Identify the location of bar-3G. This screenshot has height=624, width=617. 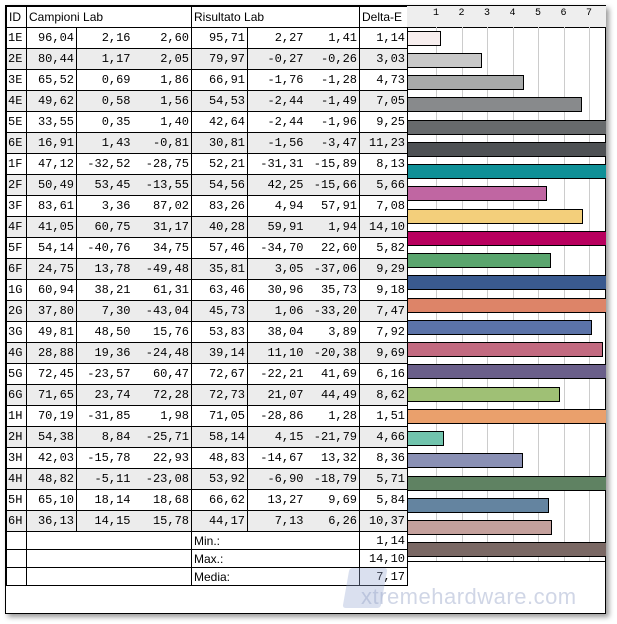
(505, 349).